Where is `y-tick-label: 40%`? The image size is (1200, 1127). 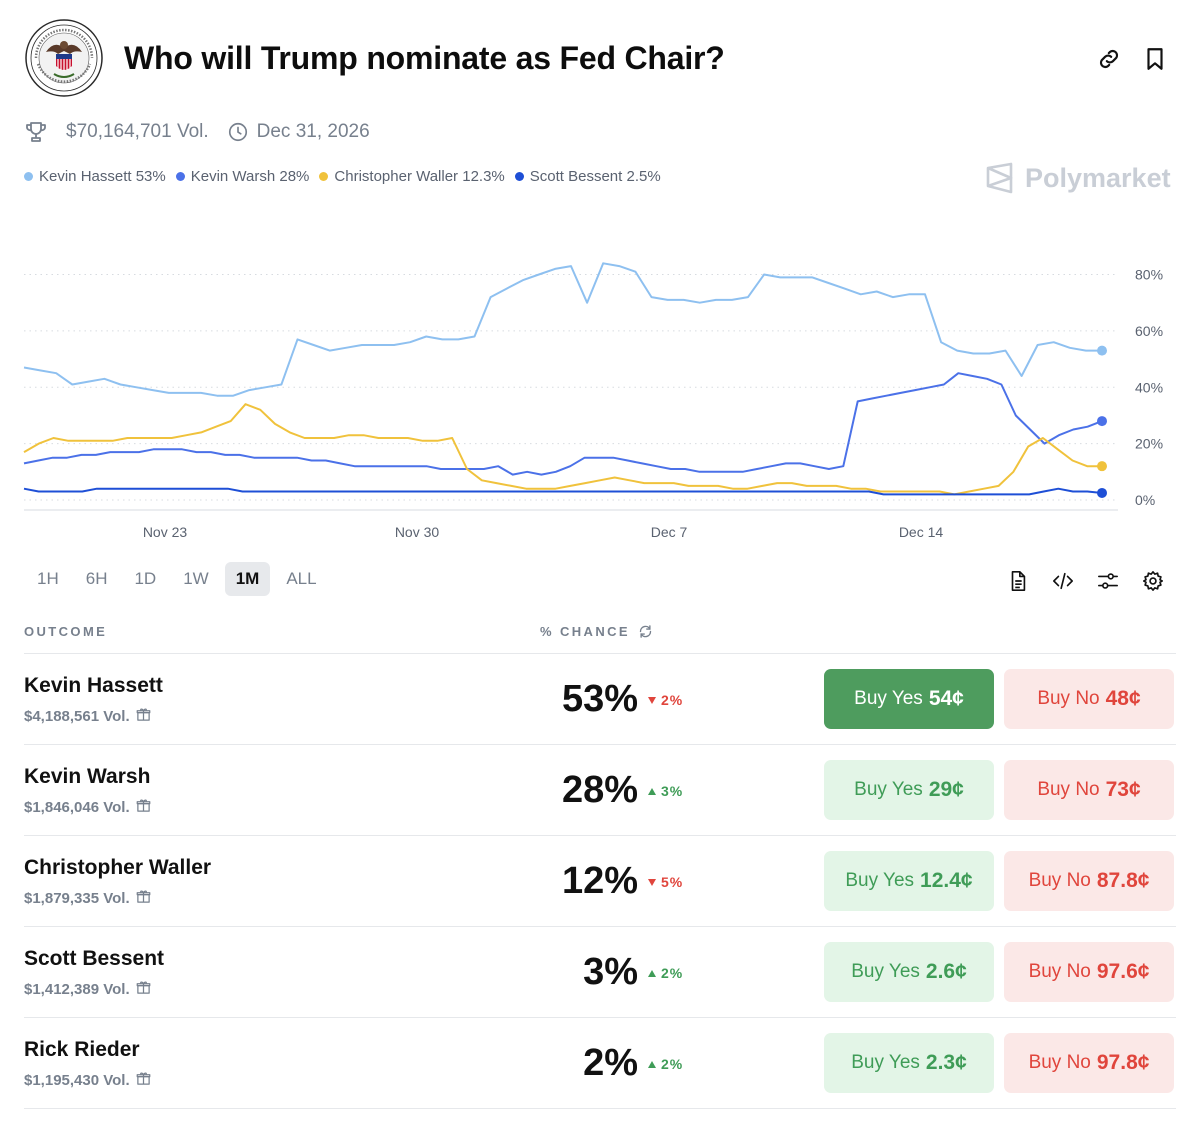
y-tick-label: 40% is located at coordinates (1149, 387).